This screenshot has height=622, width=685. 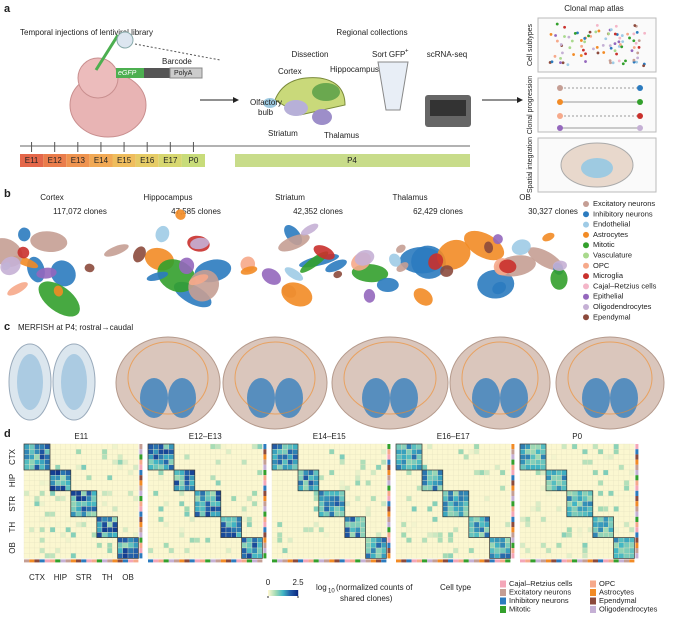 I want to click on col-label: TH, so click(x=107, y=577).